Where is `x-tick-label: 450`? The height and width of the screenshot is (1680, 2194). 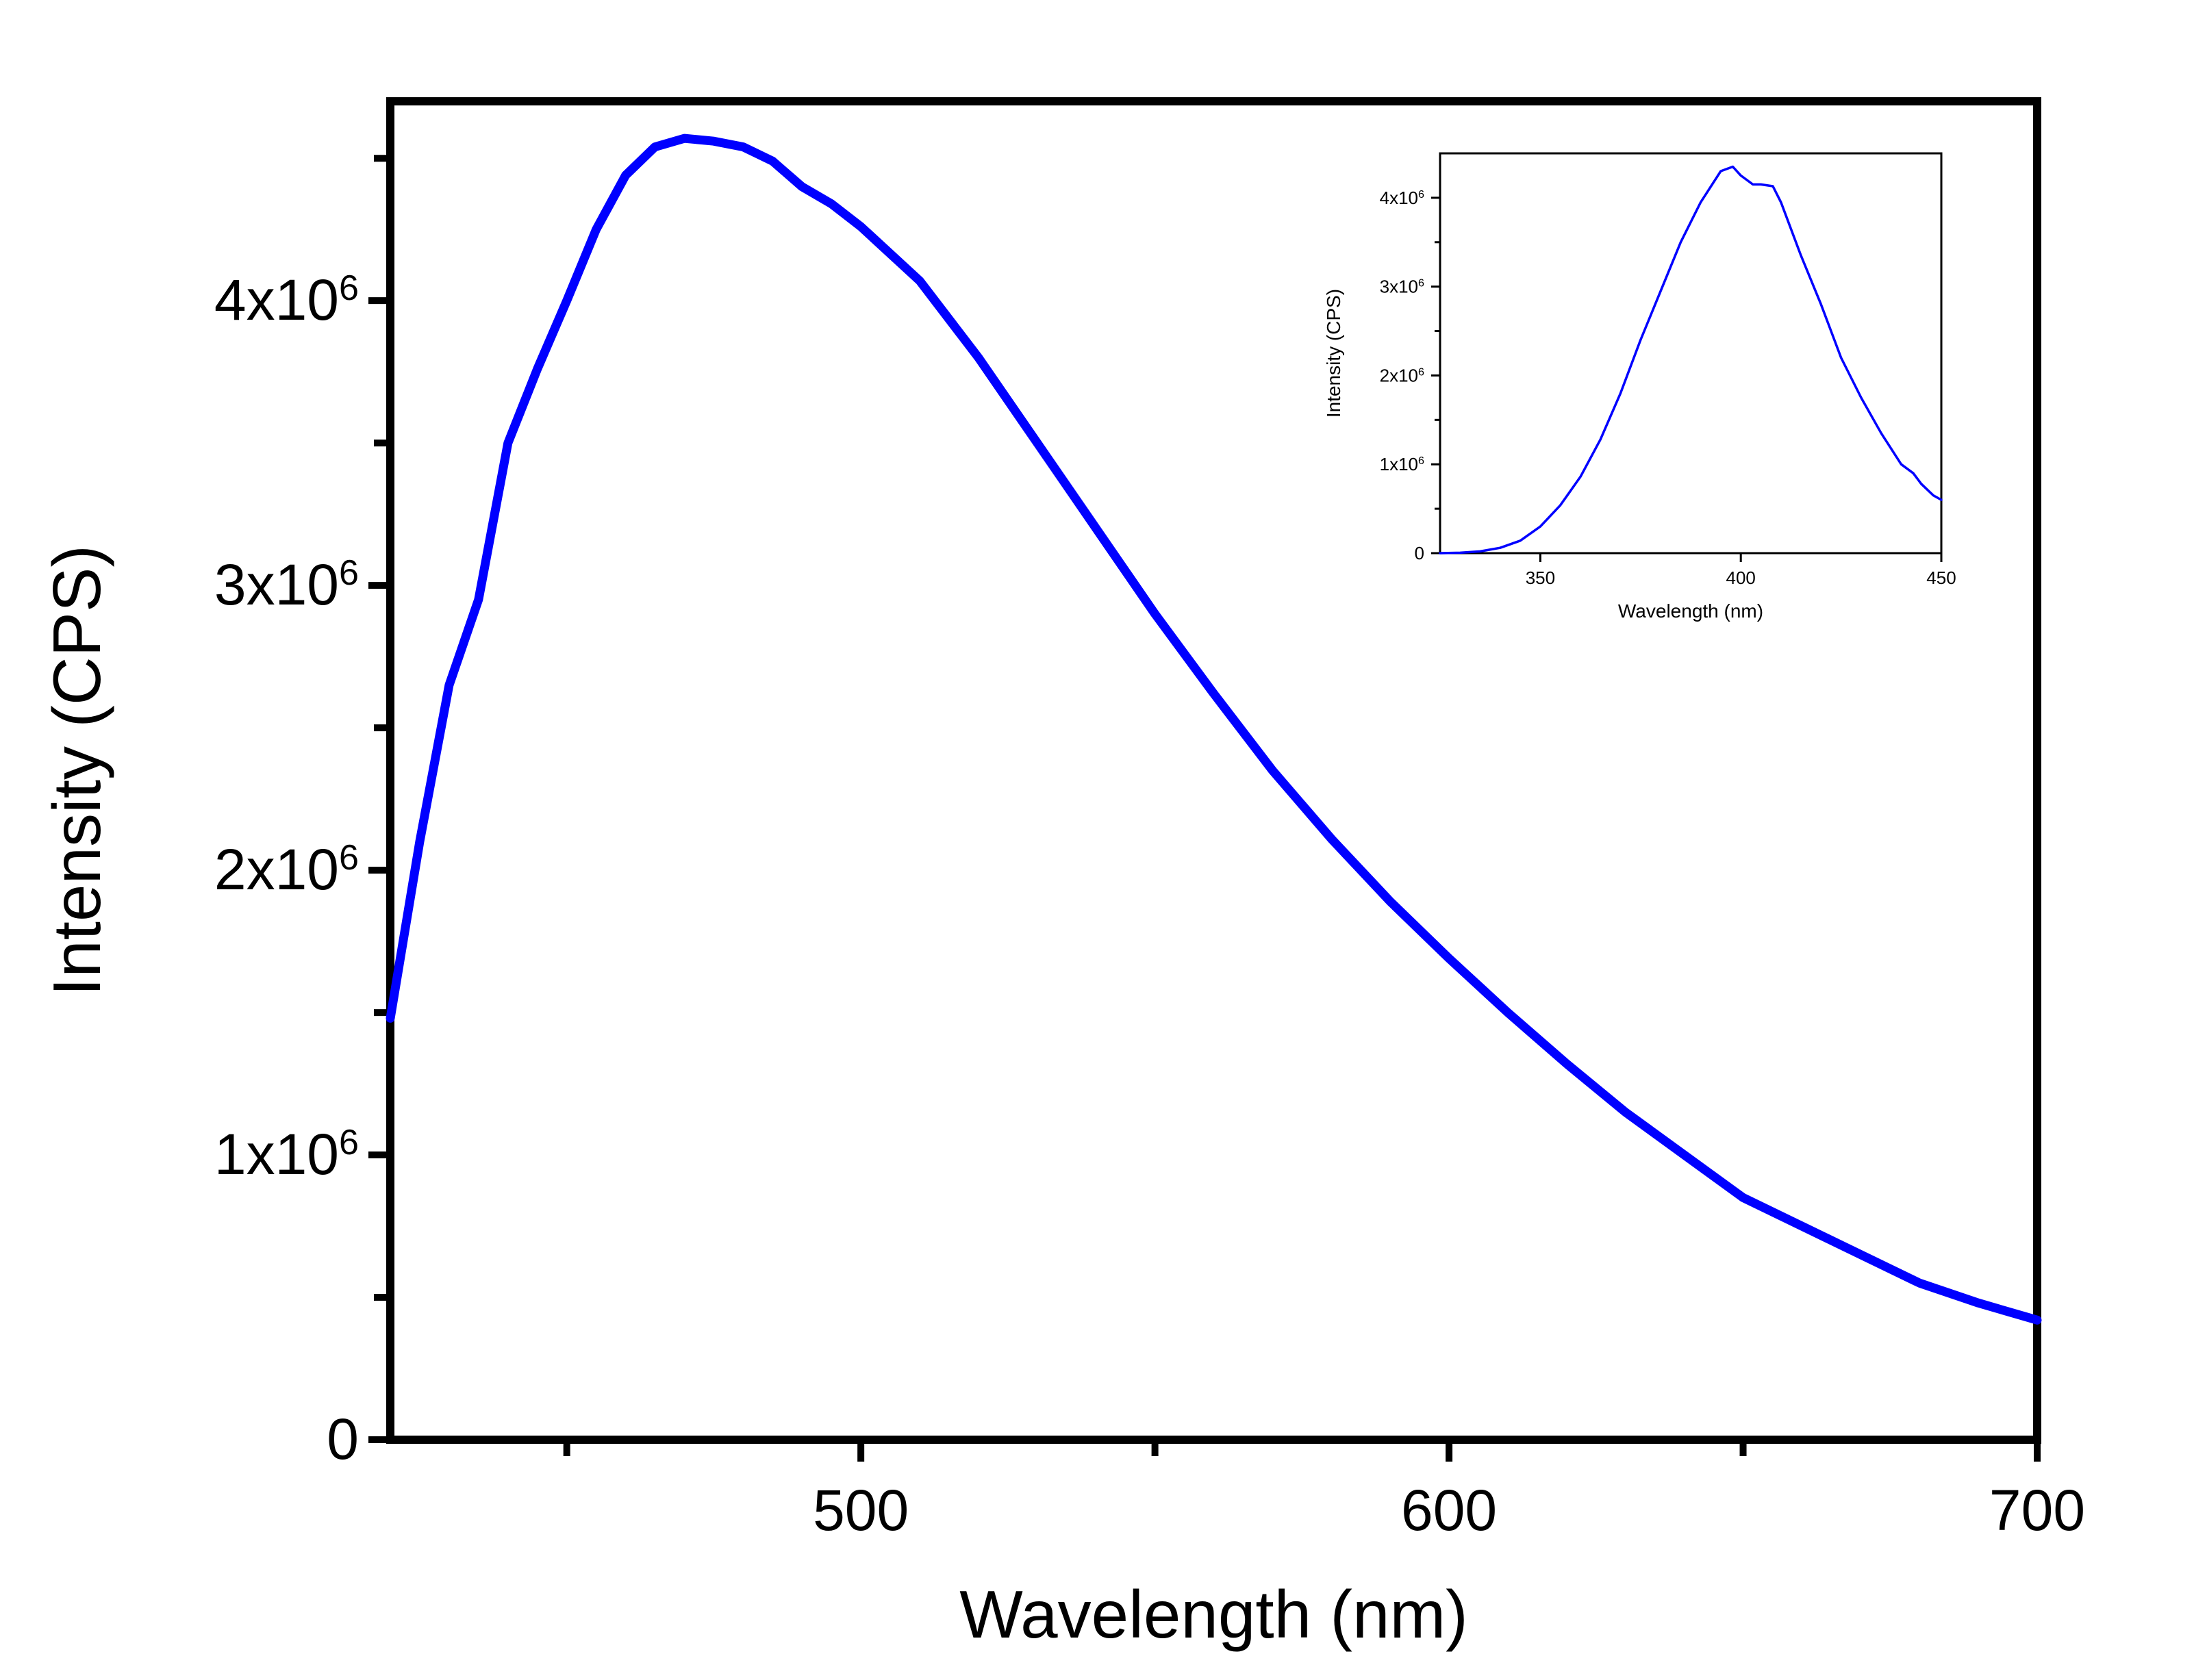 x-tick-label: 450 is located at coordinates (1941, 578).